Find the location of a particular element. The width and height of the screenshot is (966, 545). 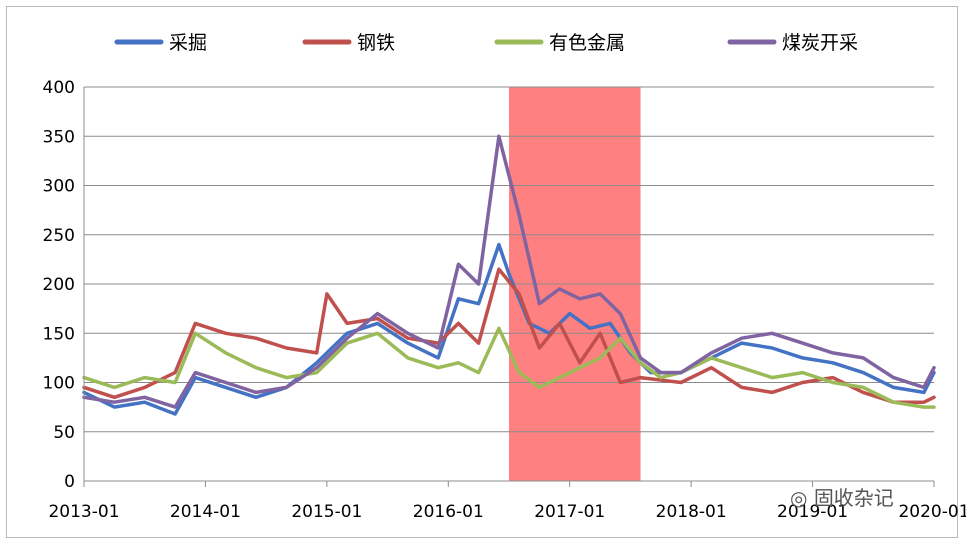

x-tick-label: 2017-01 is located at coordinates (569, 512).